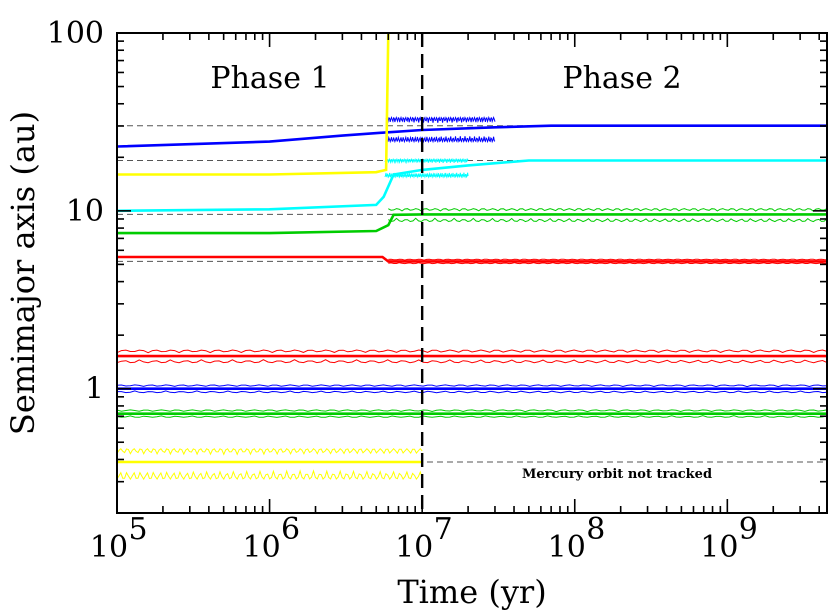  What do you see at coordinates (471, 592) in the screenshot?
I see `x-axis-title: Time (yr)` at bounding box center [471, 592].